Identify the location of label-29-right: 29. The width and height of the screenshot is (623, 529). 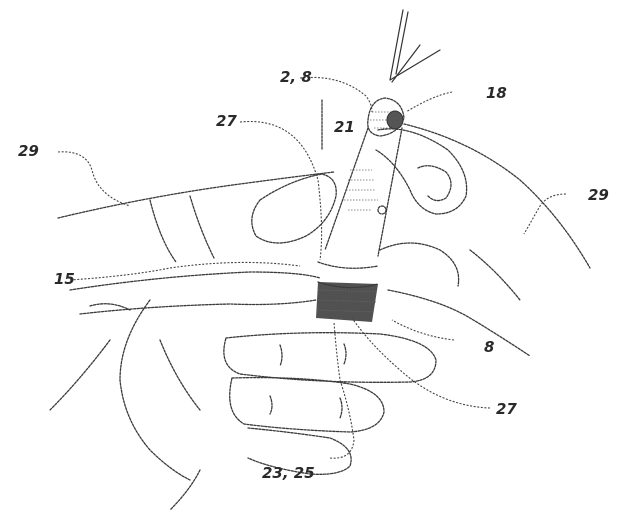
(598, 195).